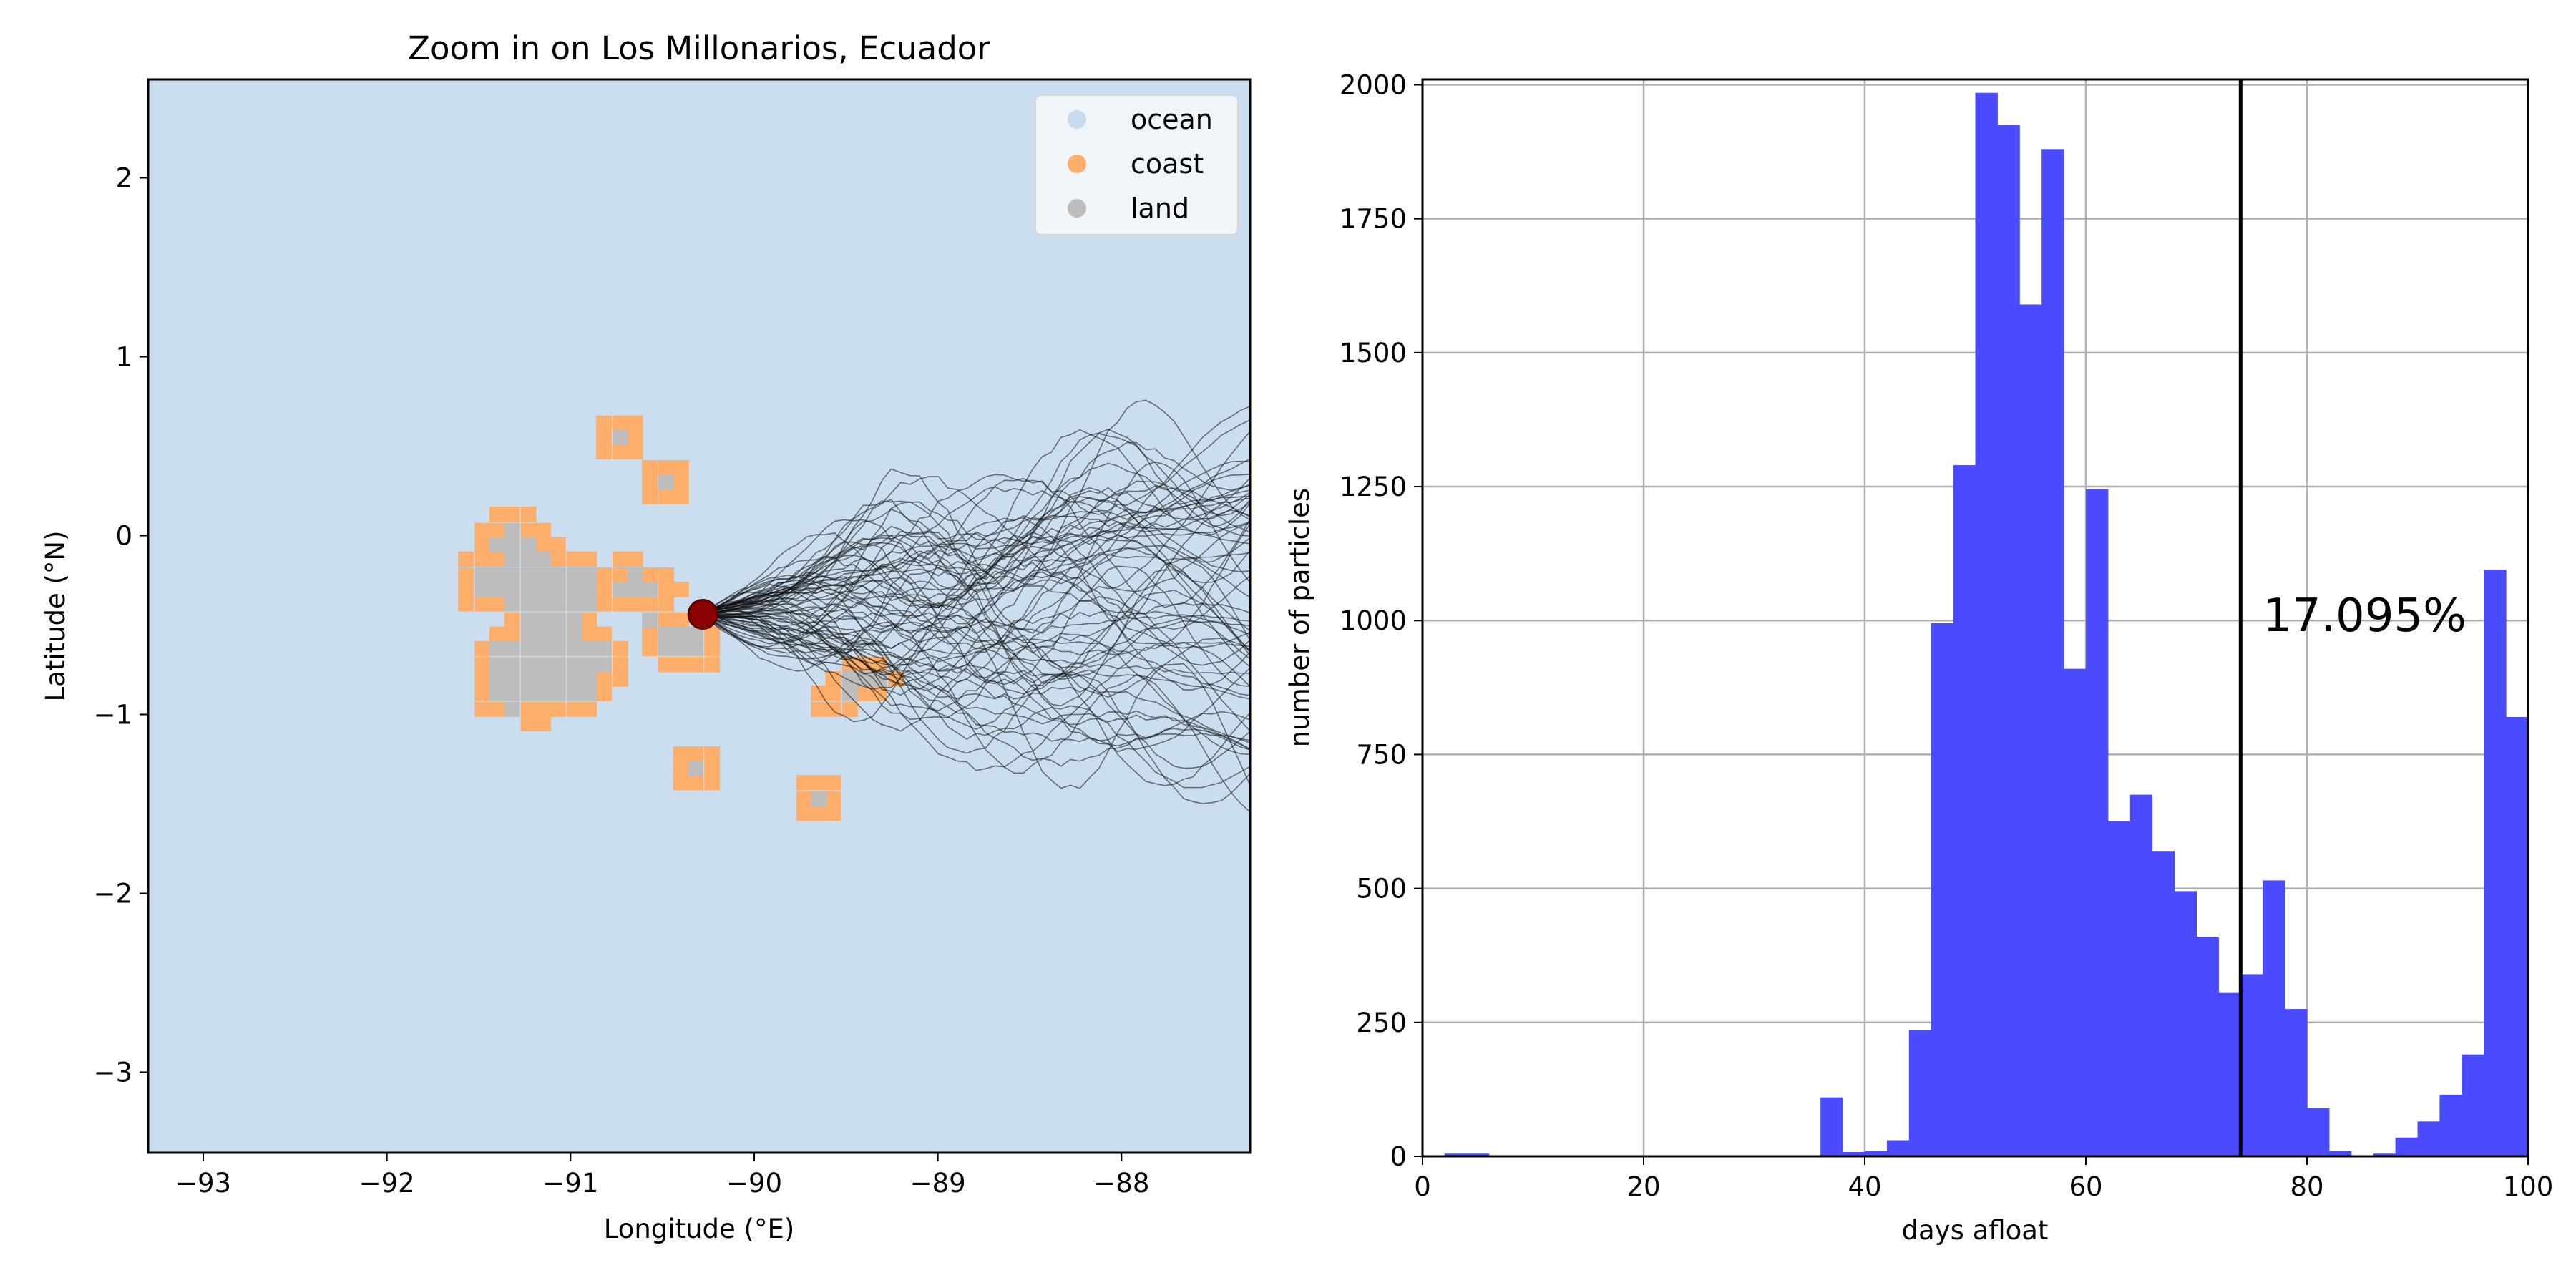 Image resolution: width=2576 pixels, height=1288 pixels. Describe the element at coordinates (112, 715) in the screenshot. I see `map-y-tick-label: −1` at that location.